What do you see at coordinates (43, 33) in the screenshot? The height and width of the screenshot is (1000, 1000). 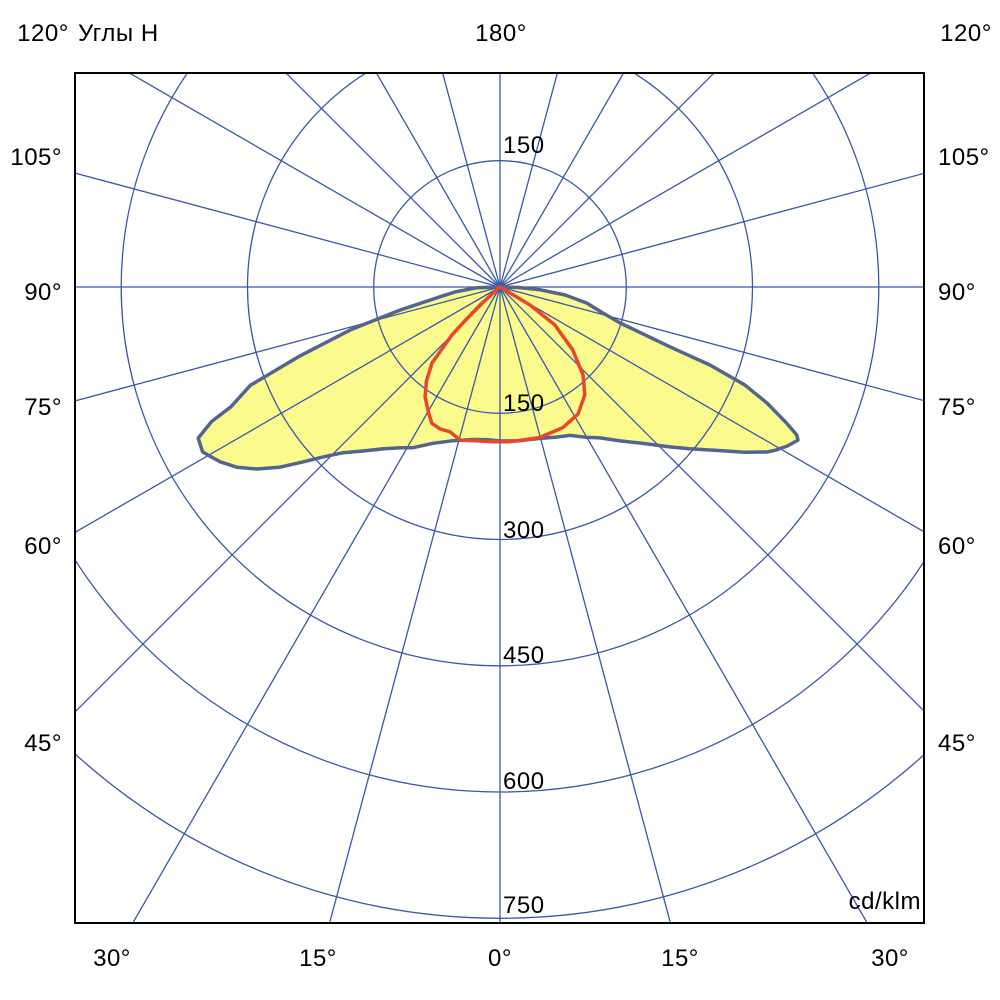 I see `angle-label-top-left: 120°` at bounding box center [43, 33].